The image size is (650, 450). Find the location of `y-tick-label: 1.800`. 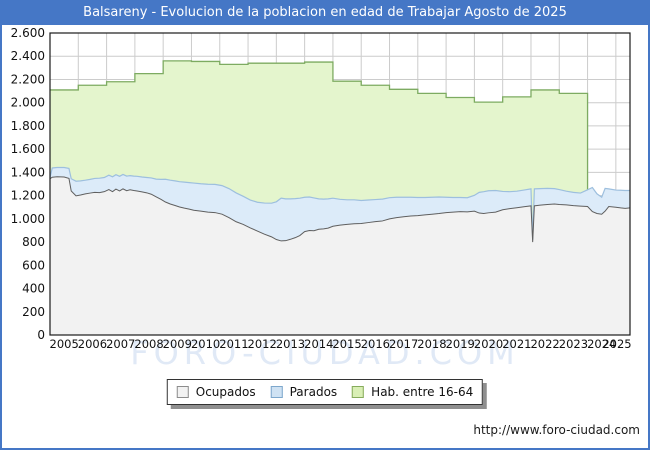

y-tick-label: 1.800 is located at coordinates (28, 126).